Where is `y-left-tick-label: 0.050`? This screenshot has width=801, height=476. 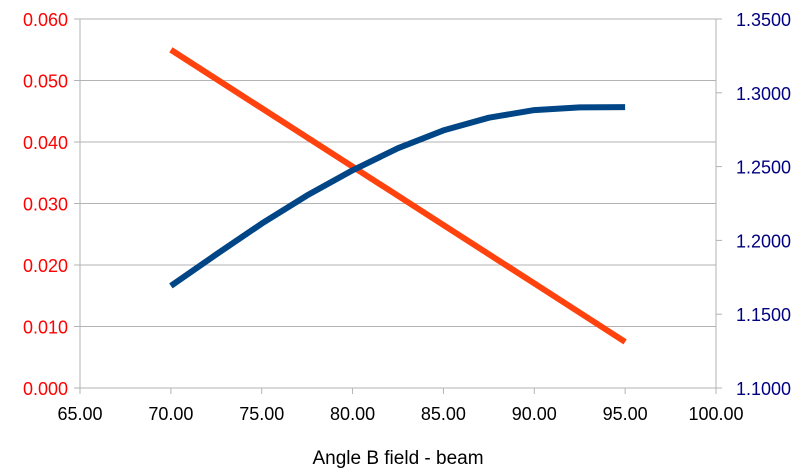 y-left-tick-label: 0.050 is located at coordinates (45, 82).